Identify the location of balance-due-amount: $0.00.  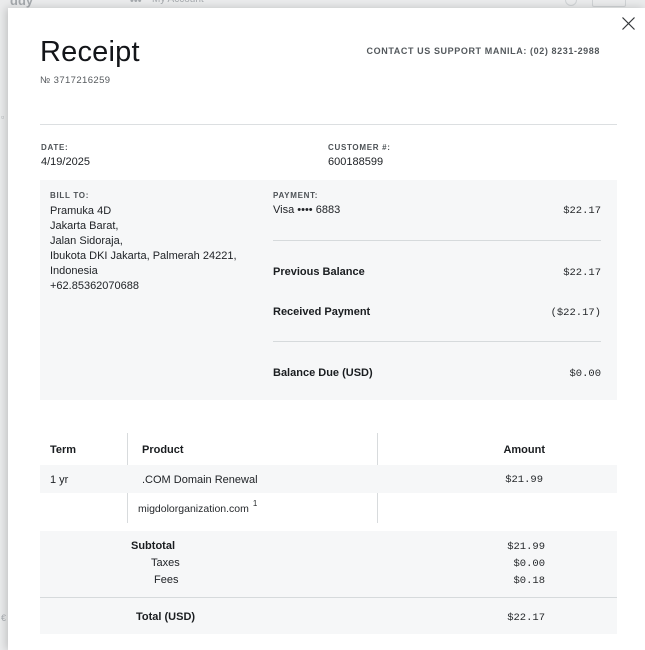
(585, 374).